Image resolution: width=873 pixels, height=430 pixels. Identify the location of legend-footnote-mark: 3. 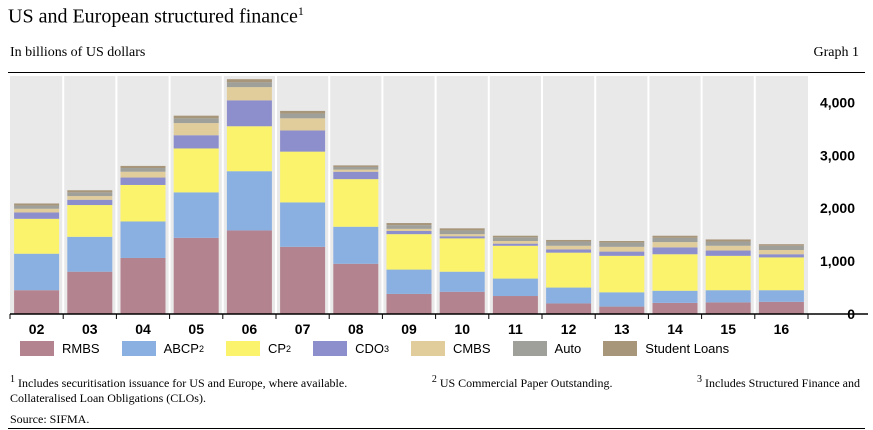
(386, 348).